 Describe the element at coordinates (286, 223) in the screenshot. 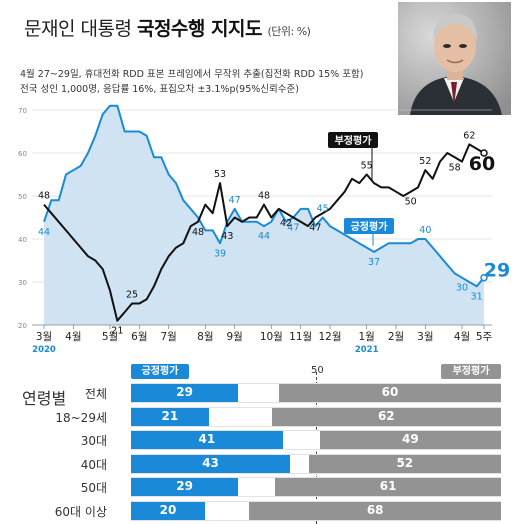

I see `data-label: 42` at that location.